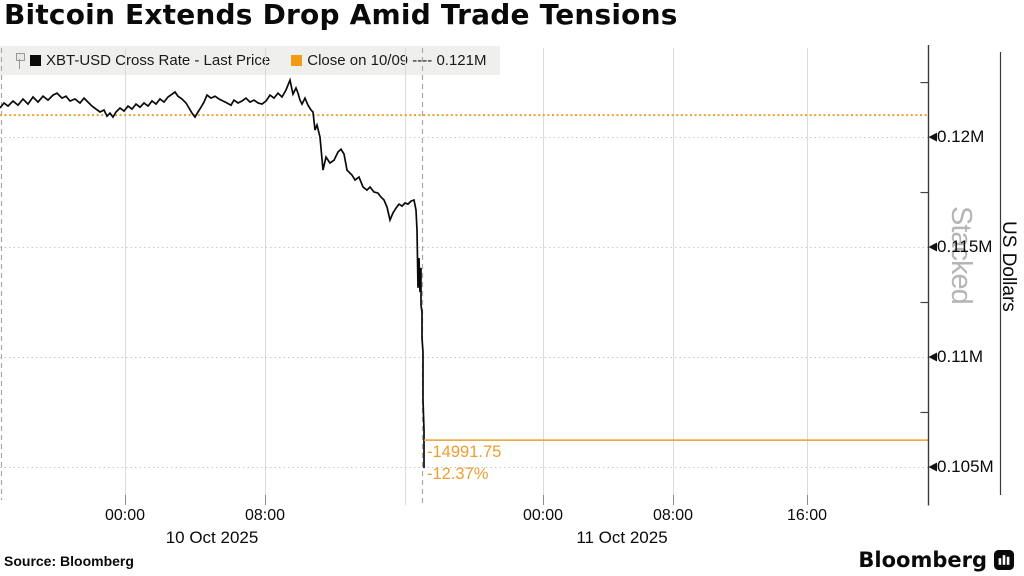 The width and height of the screenshot is (1024, 576). Describe the element at coordinates (341, 15) in the screenshot. I see `page-title: Bitcoin Extends Drop Amid Trade Tensions` at that location.